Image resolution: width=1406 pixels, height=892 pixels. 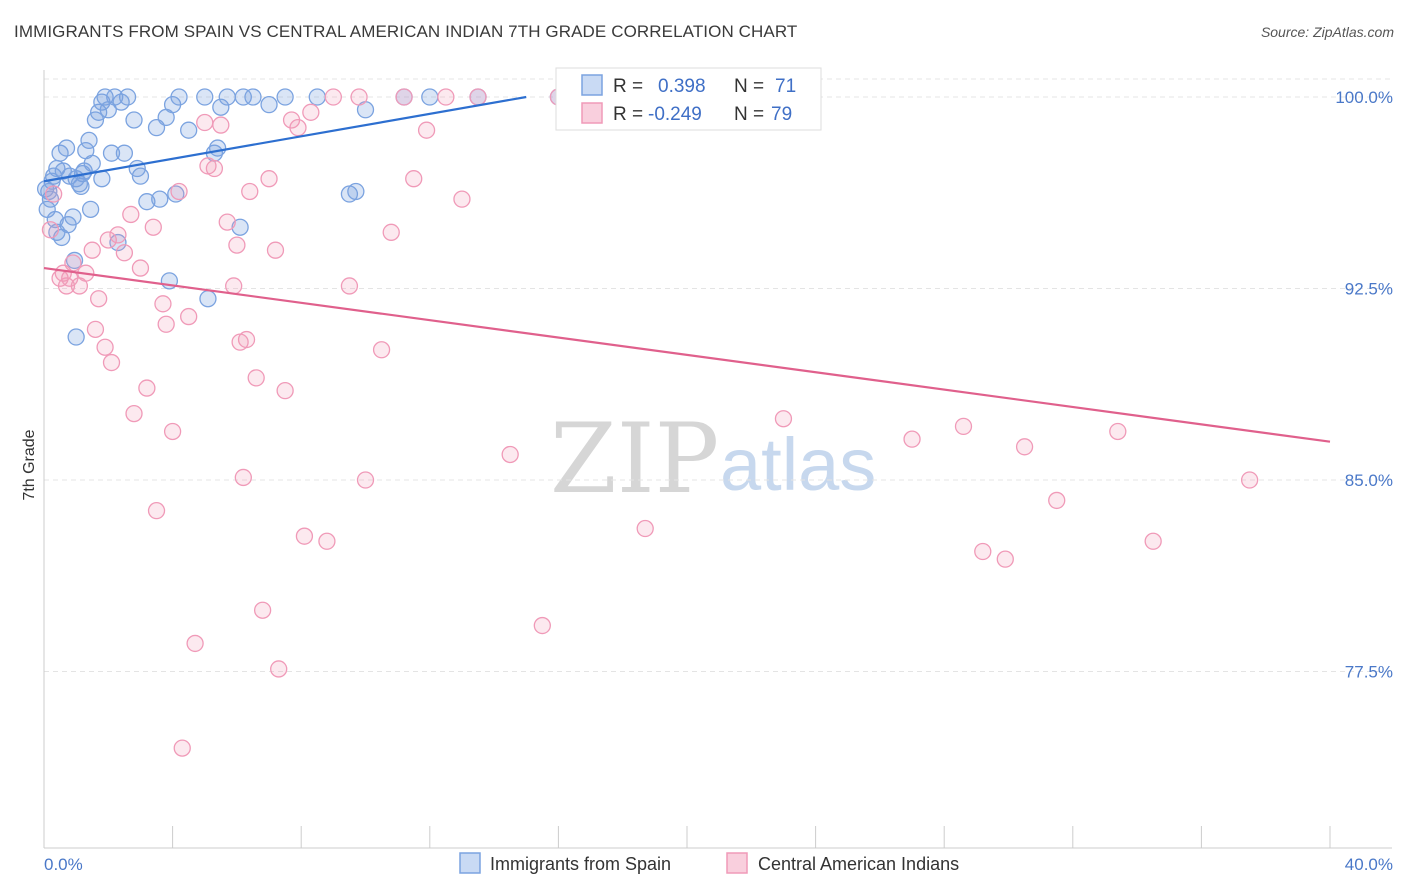 What do you see at coordinates (688, 99) in the screenshot?
I see `legend-box: R = 0.398 N = 71 R = -0.249 N = 79` at bounding box center [688, 99].